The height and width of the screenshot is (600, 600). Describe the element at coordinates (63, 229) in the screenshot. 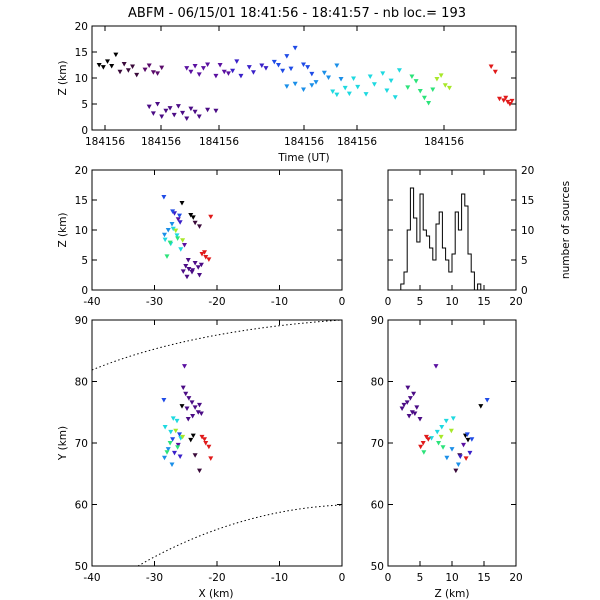

I see `x-z-ylabel: Z (km)` at that location.